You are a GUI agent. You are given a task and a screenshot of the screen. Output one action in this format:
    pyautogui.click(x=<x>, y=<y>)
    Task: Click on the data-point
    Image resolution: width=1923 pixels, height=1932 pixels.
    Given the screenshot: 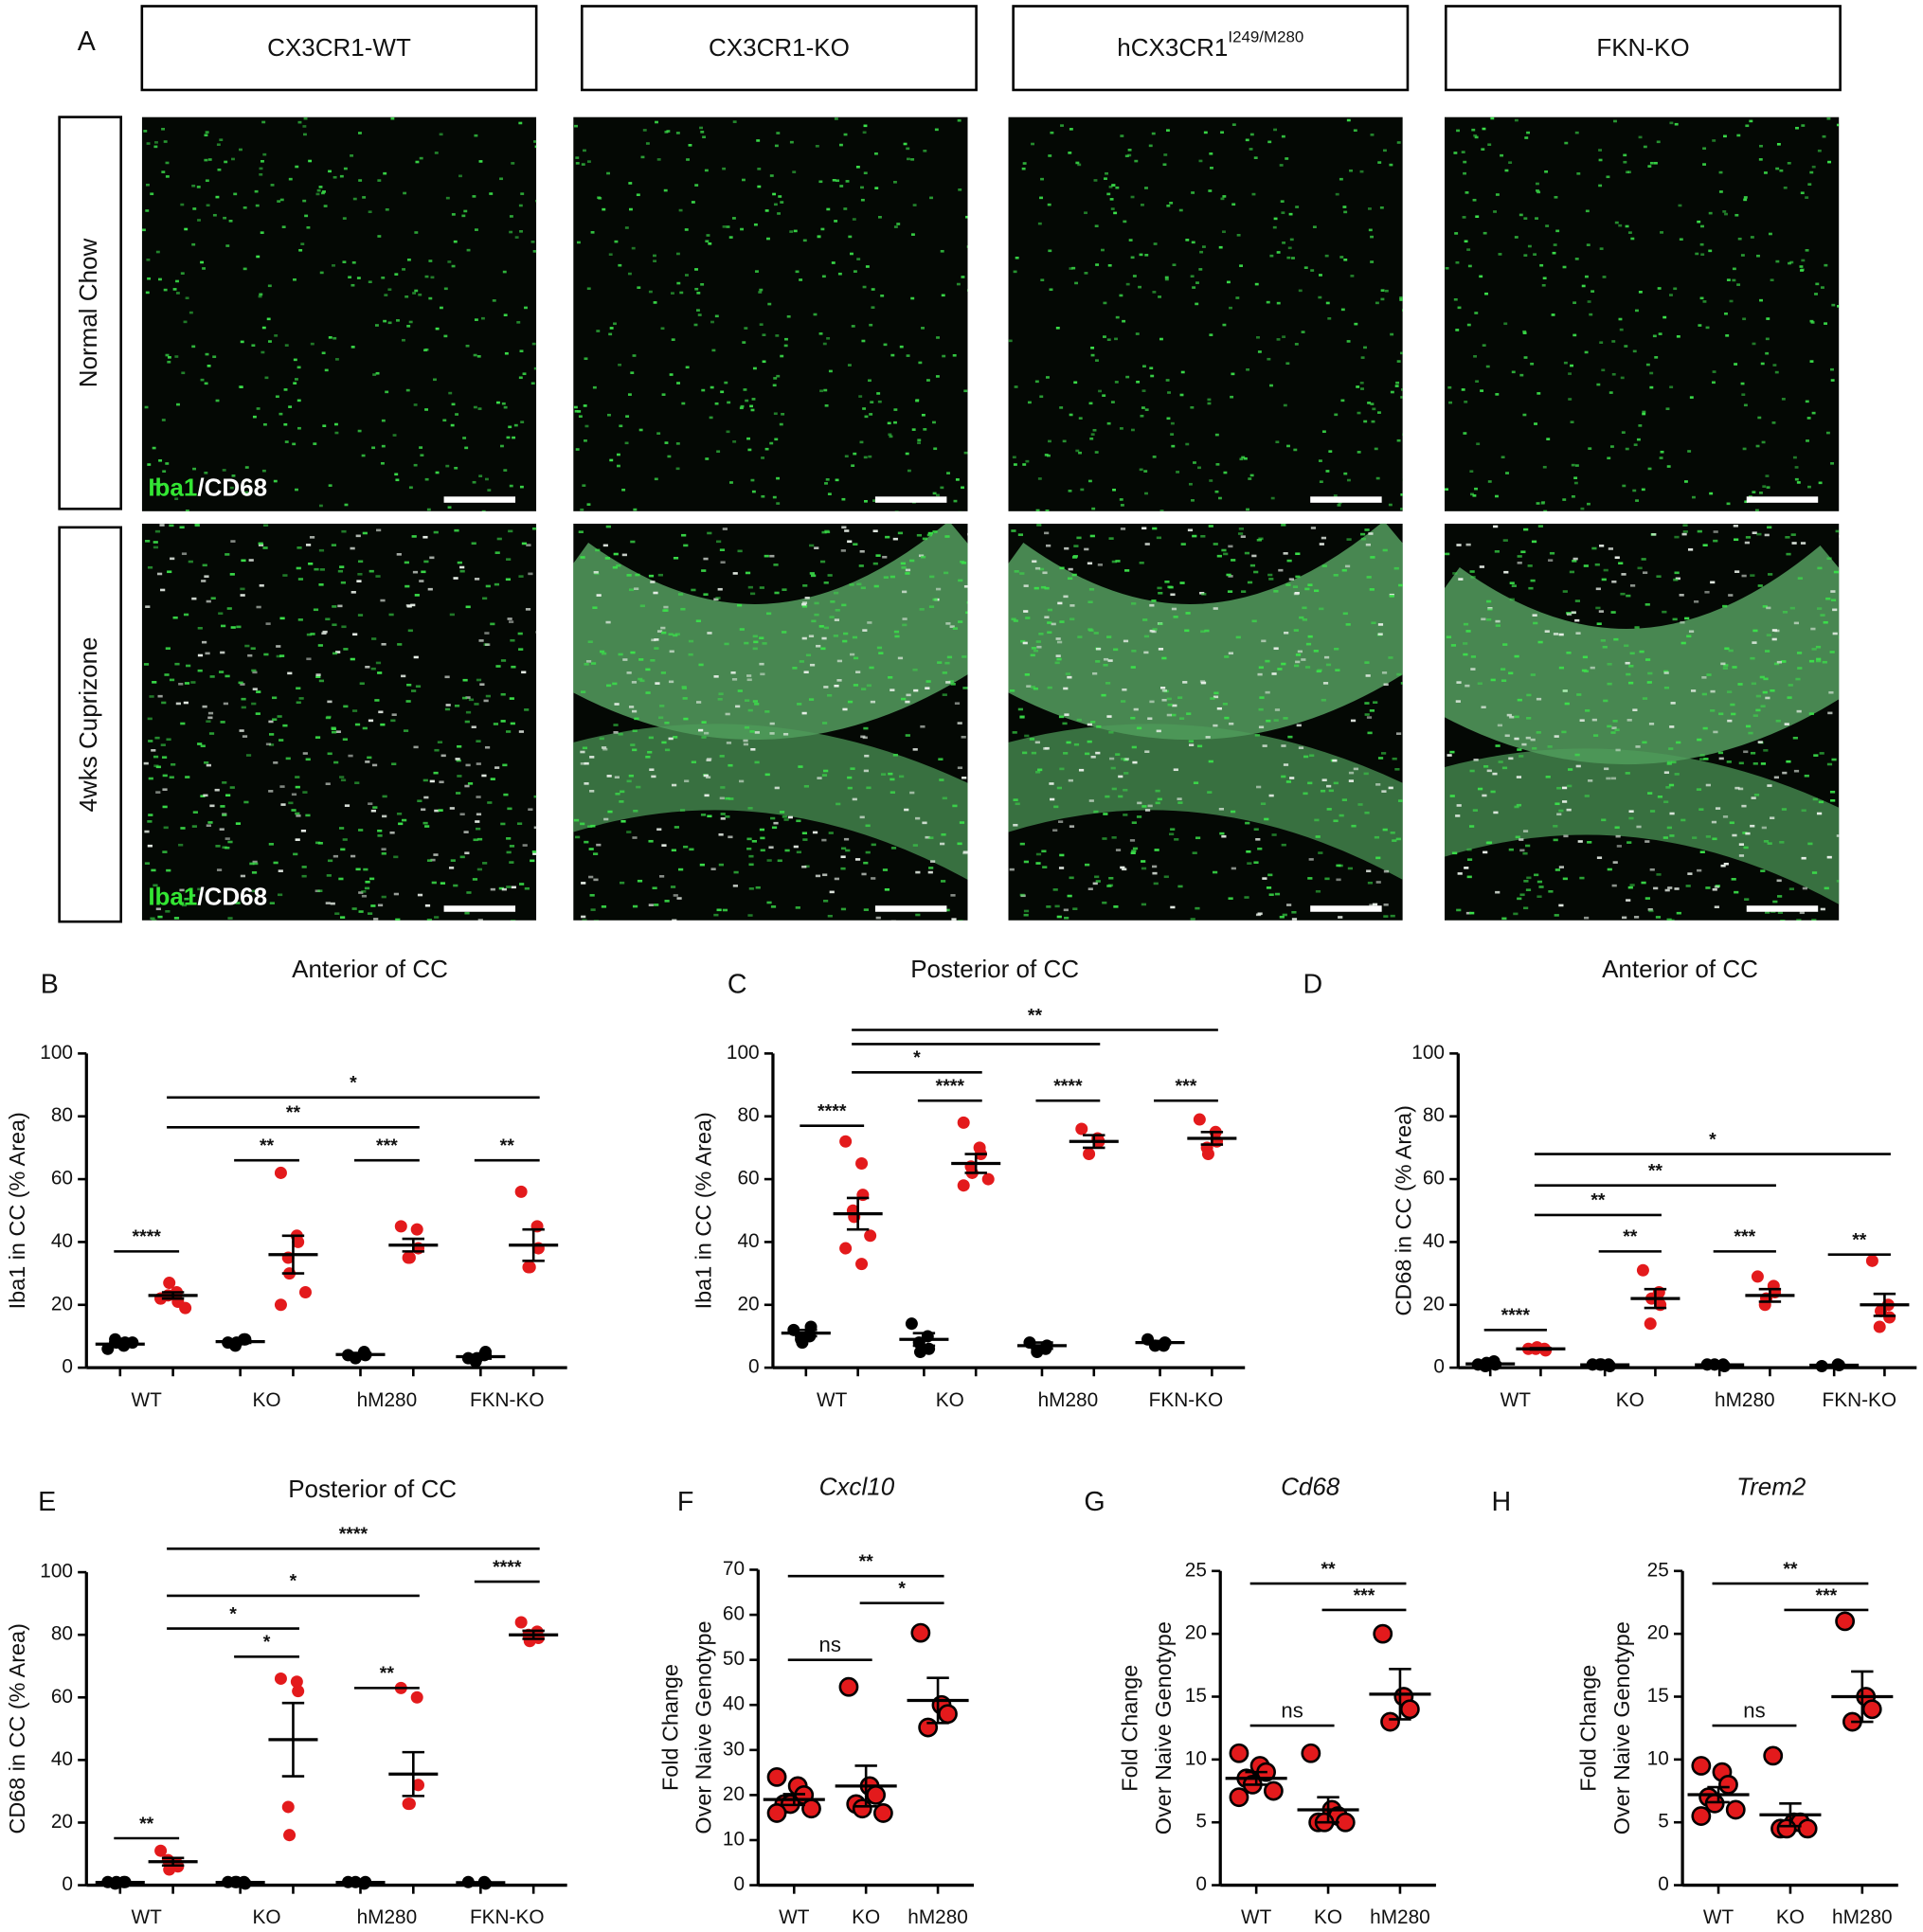 What is the action you would take?
    pyautogui.click(x=1643, y=1270)
    